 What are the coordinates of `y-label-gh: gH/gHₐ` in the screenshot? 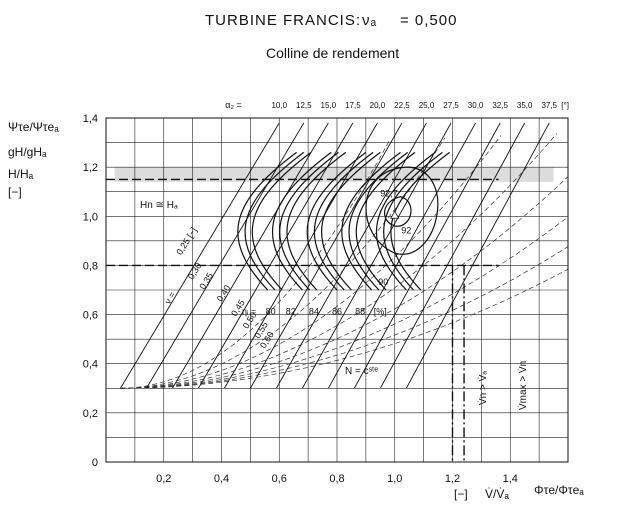 It's located at (27, 152).